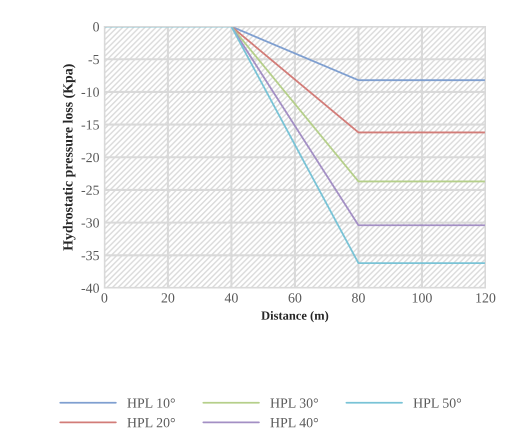 Image resolution: width=522 pixels, height=443 pixels. Describe the element at coordinates (358, 298) in the screenshot. I see `x-tick-label: 80` at that location.